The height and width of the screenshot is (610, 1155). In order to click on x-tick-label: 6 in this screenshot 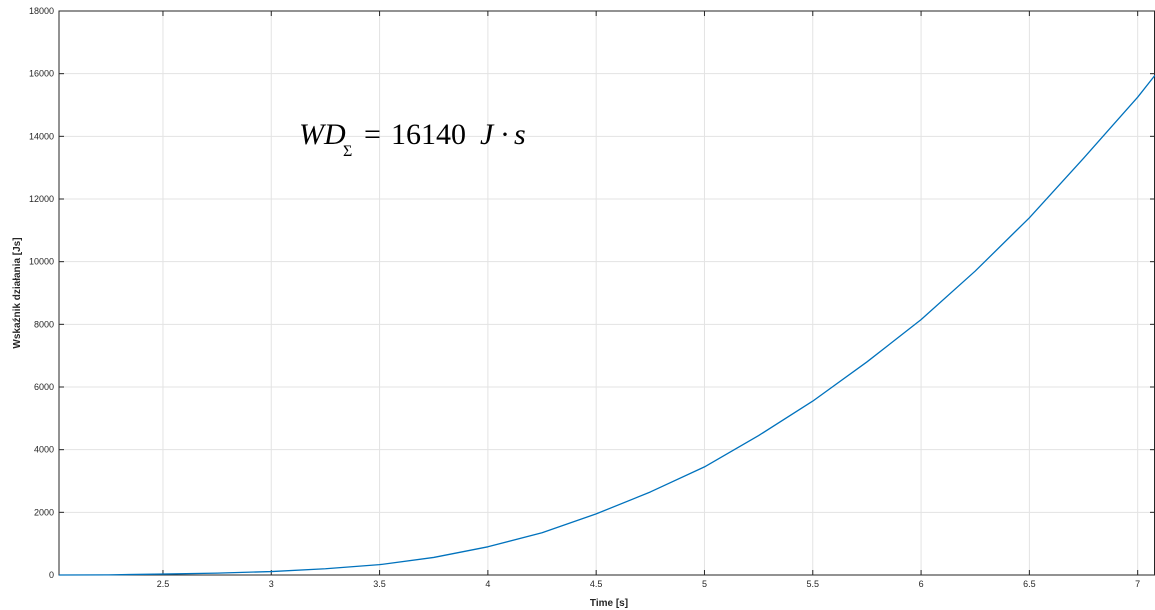, I will do `click(921, 584)`.